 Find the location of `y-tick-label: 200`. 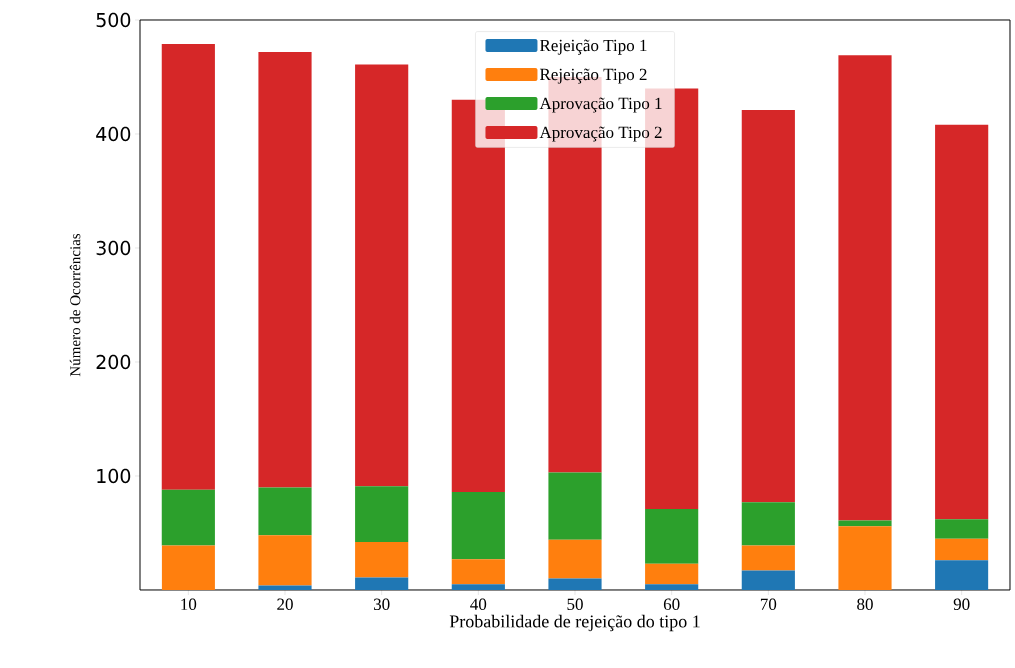

y-tick-label: 200 is located at coordinates (113, 362).